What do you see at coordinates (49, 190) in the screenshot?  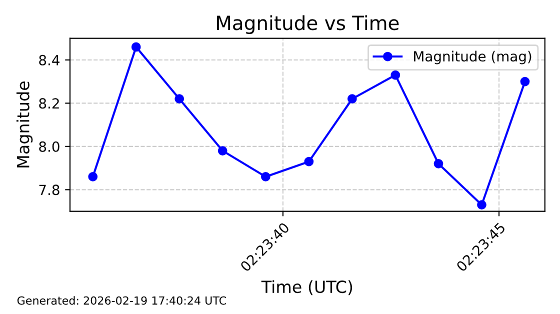 I see `y-tick-label: 7.8` at bounding box center [49, 190].